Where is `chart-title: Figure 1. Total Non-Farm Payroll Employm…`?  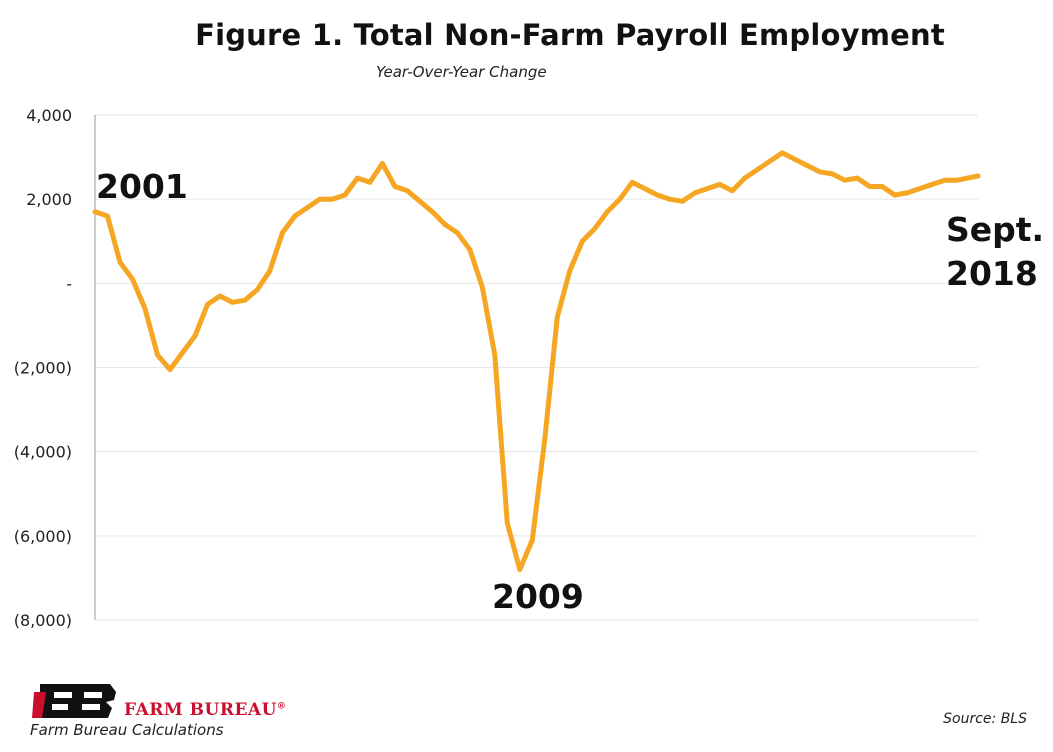 chart-title: Figure 1. Total Non-Farm Payroll Employm… is located at coordinates (570, 35).